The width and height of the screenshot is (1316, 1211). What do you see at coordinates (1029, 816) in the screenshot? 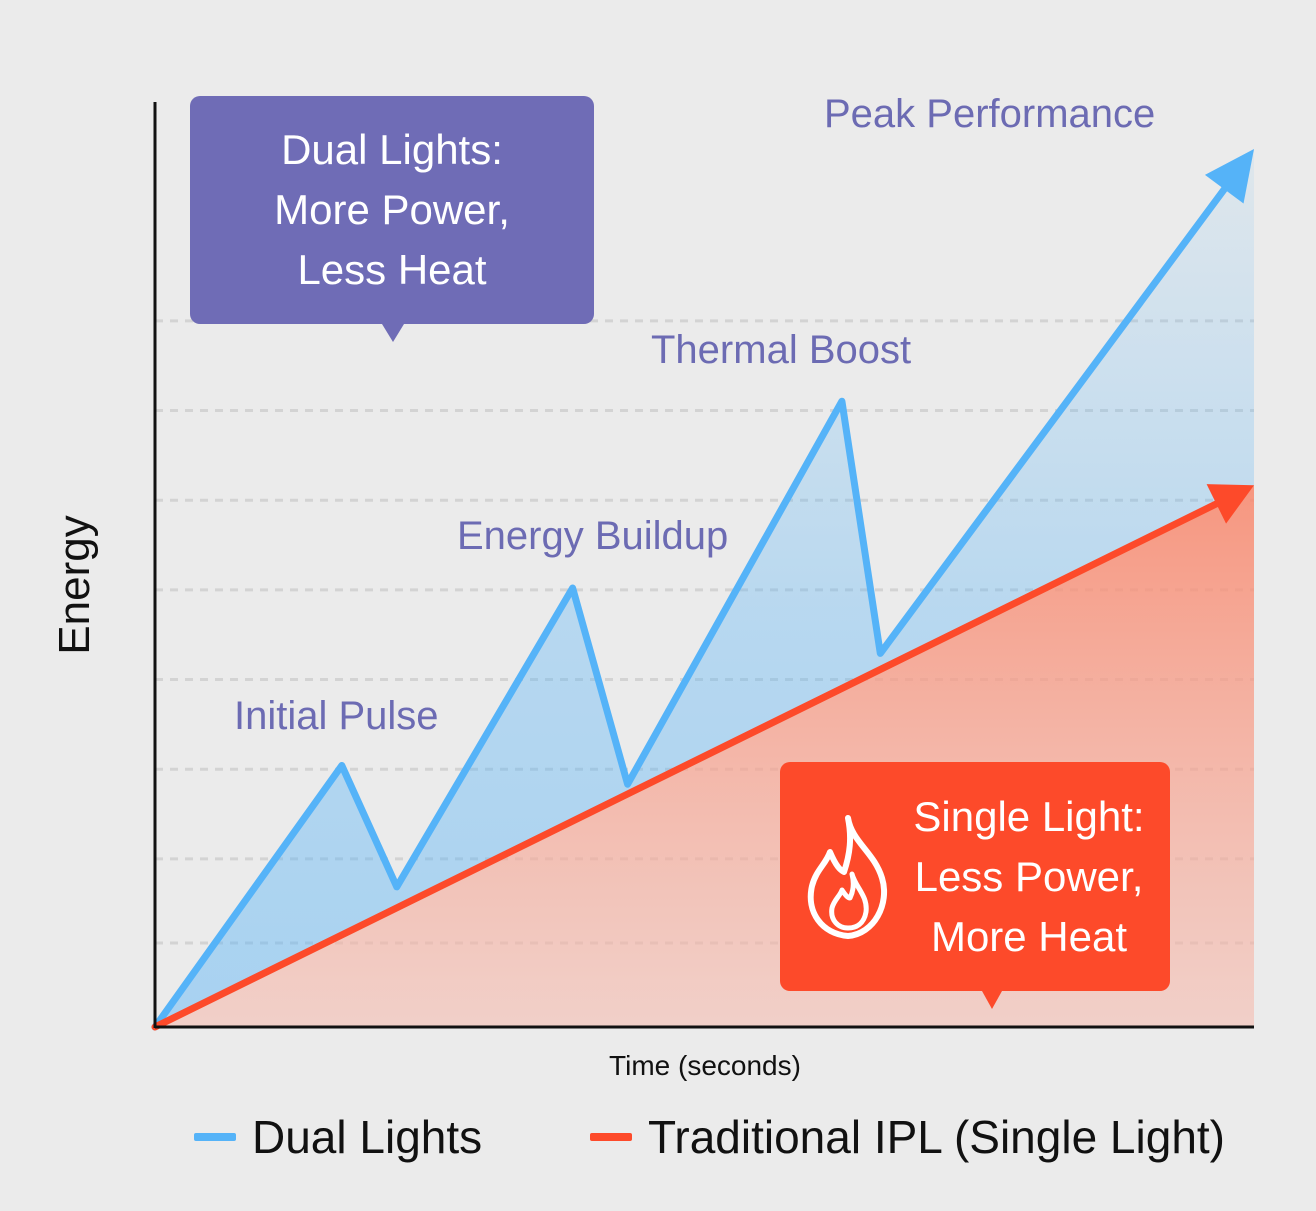
I see `single-callout-line-1: Single Light:` at bounding box center [1029, 816].